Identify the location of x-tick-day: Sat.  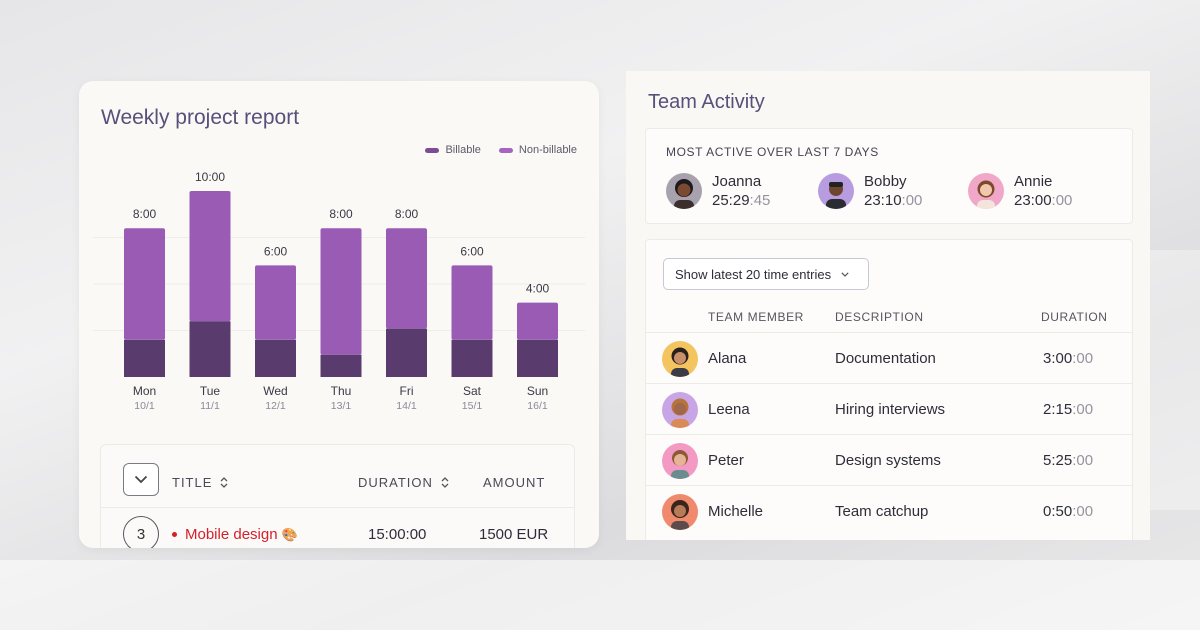
(472, 391).